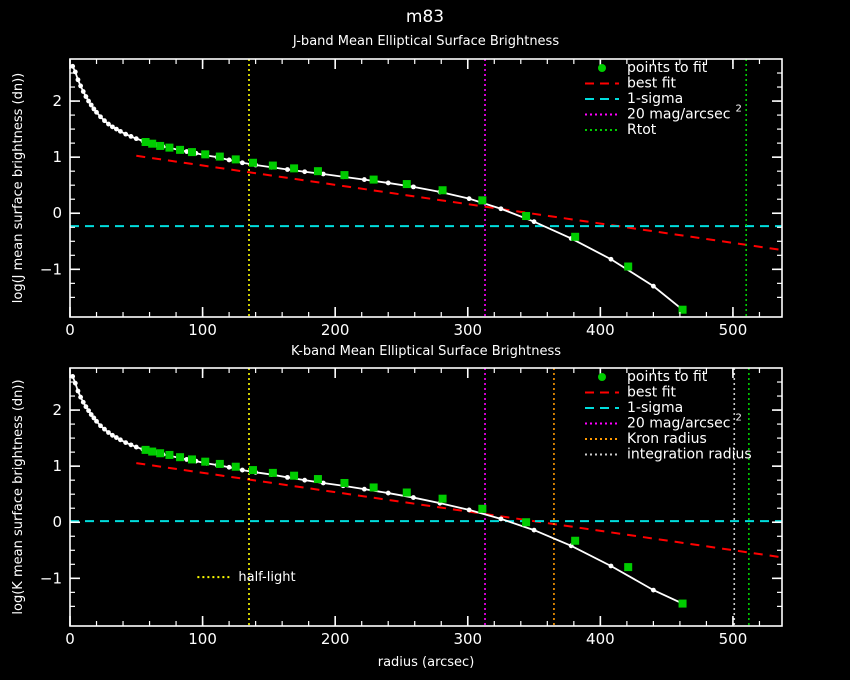  What do you see at coordinates (335, 639) in the screenshot?
I see `x-tick-label: 200` at bounding box center [335, 639].